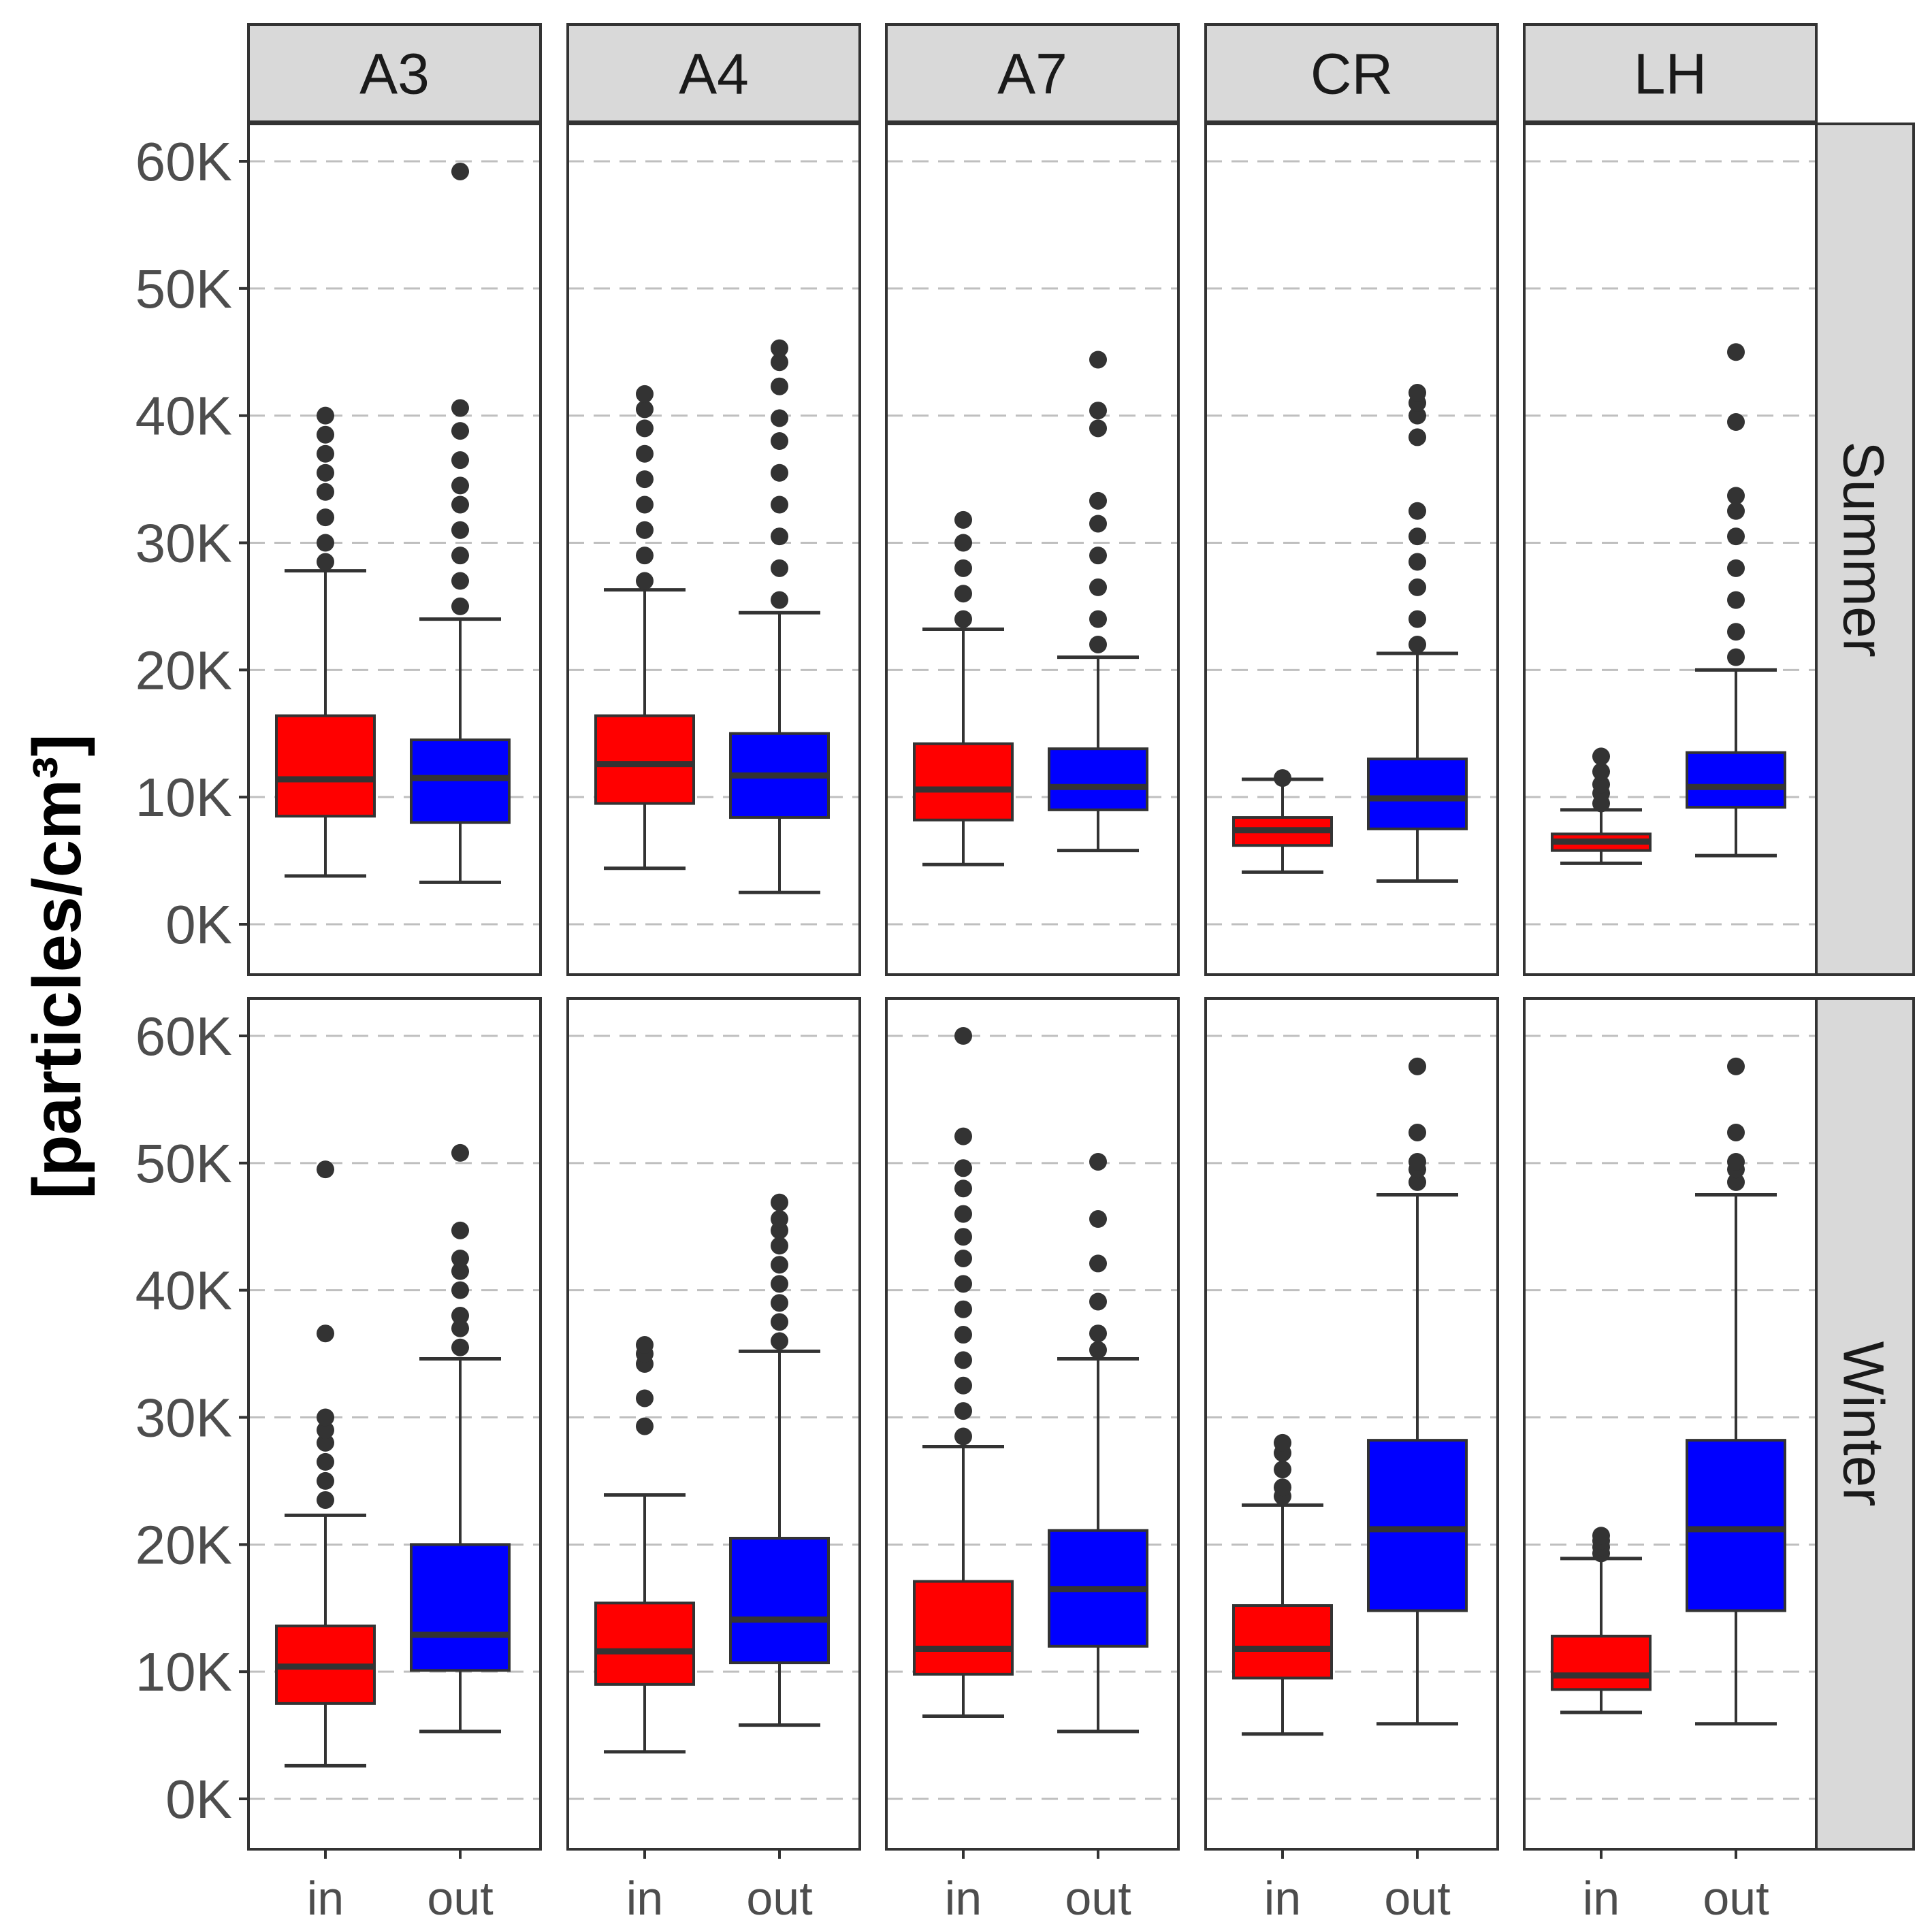  What do you see at coordinates (57, 966) in the screenshot?
I see `y-axis-title: [particles/cm³]` at bounding box center [57, 966].